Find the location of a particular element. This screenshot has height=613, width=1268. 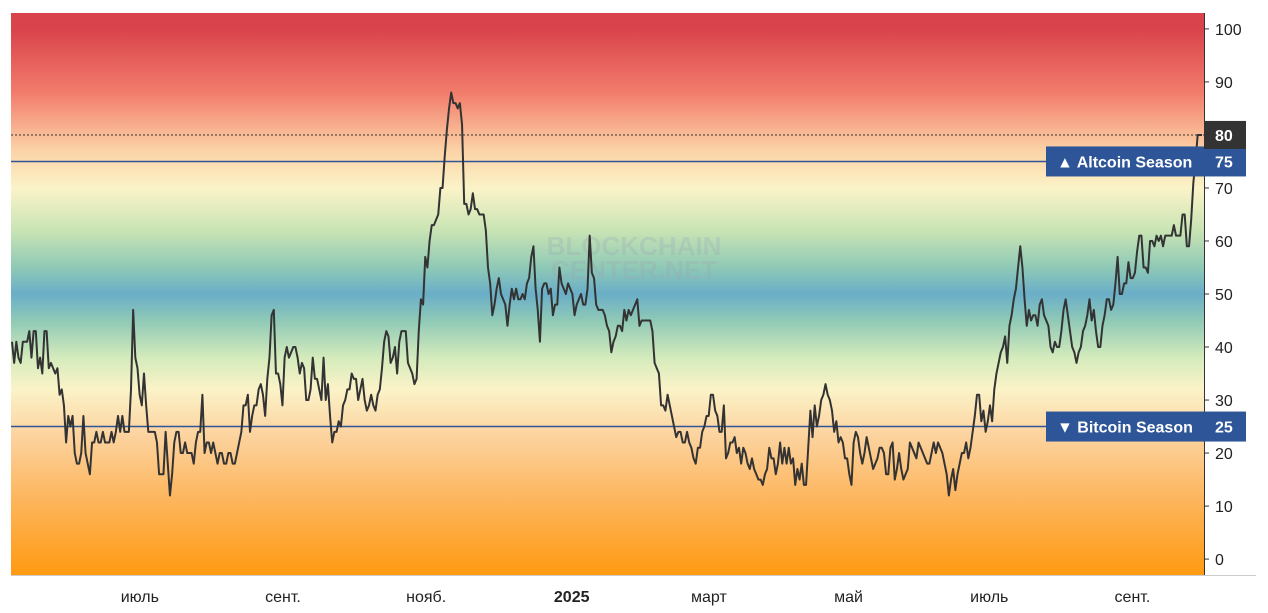

watermark-line-2: CENTER.NET is located at coordinates (634, 270).